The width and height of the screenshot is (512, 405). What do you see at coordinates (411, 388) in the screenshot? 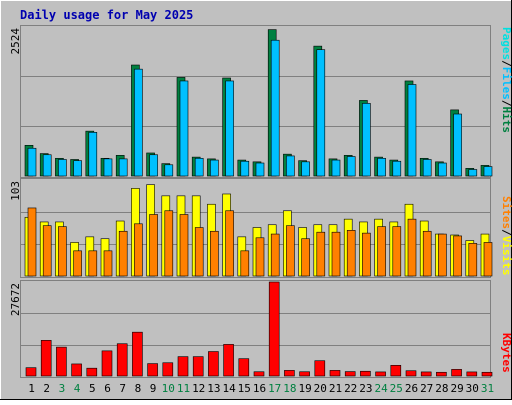
I see `day-label: 26` at bounding box center [411, 388].